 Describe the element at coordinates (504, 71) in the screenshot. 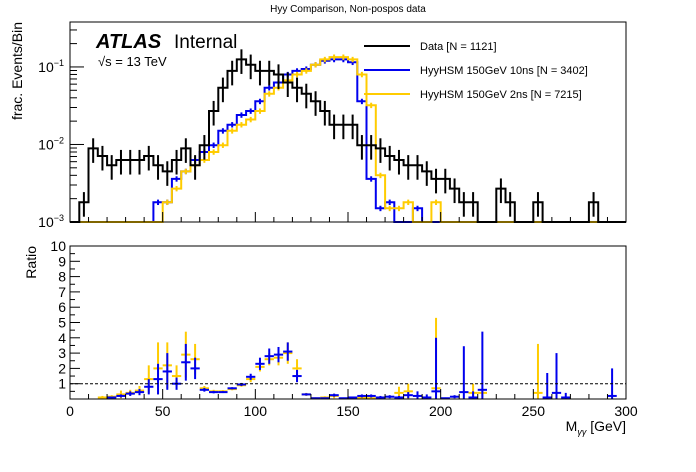

I see `legend-label-sig10ns: HyyHSM 150GeV 10ns [N = 3402]` at that location.